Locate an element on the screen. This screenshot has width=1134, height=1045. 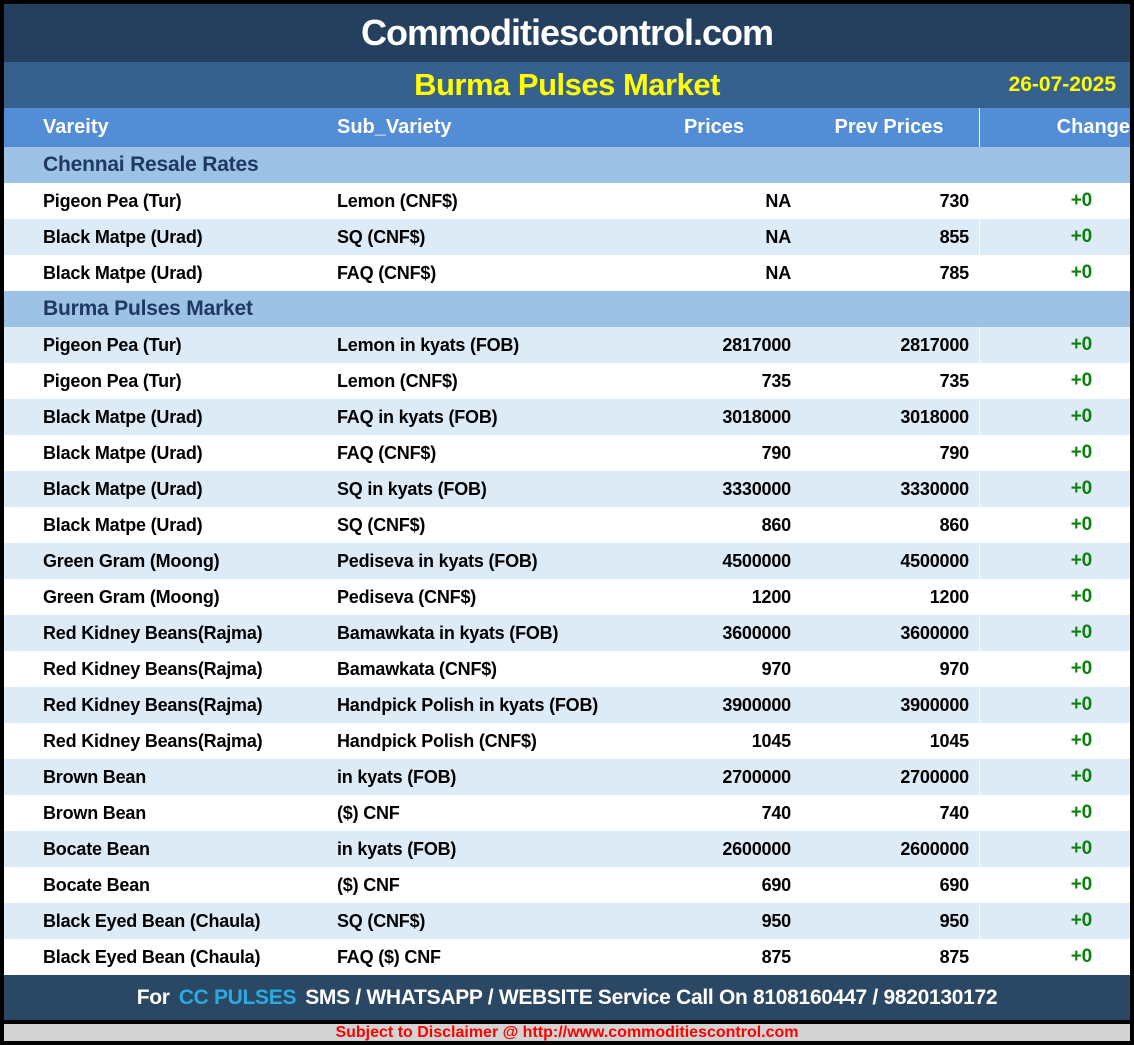
column-header-prev-prices: Prev Prices is located at coordinates (889, 127).